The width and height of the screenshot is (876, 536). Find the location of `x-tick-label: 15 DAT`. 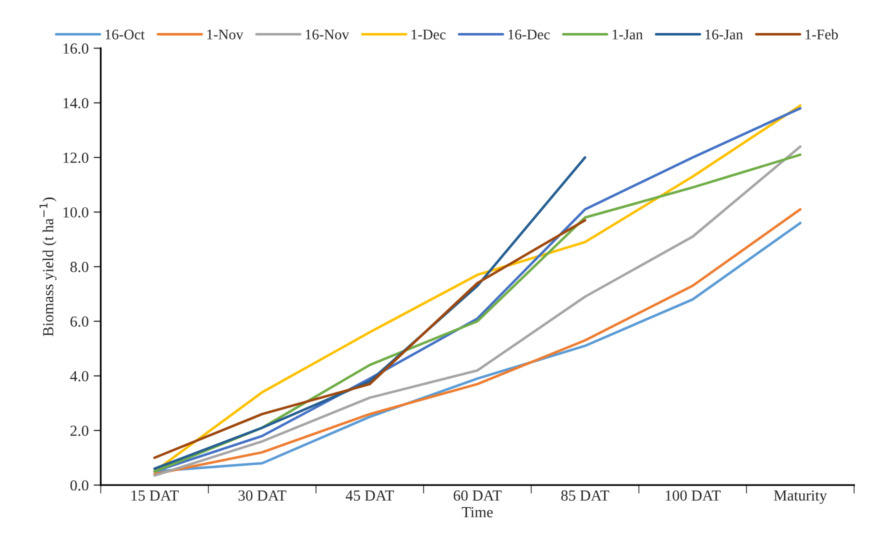

x-tick-label: 15 DAT is located at coordinates (155, 495).